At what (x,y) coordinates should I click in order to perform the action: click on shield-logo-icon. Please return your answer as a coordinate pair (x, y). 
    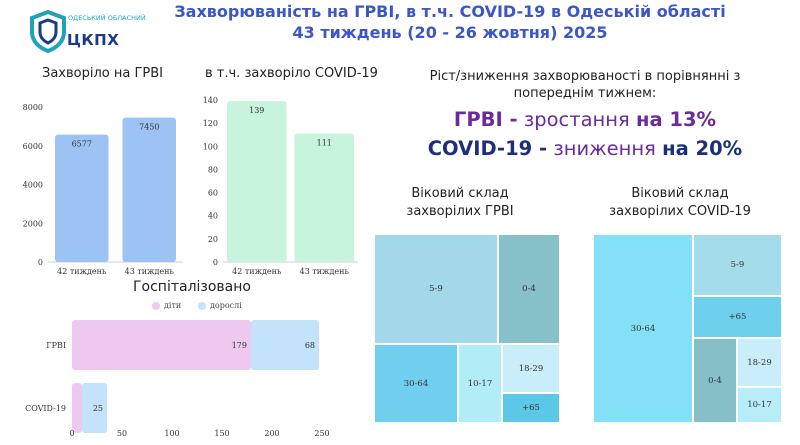
    Looking at the image, I should click on (48, 31).